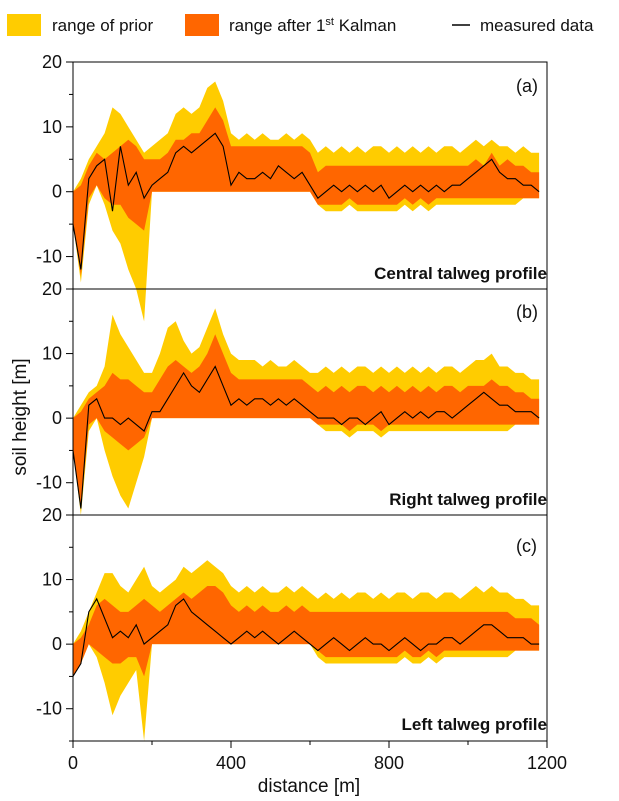 Image resolution: width=619 pixels, height=801 pixels. I want to click on measured-data-line-b, so click(306, 437).